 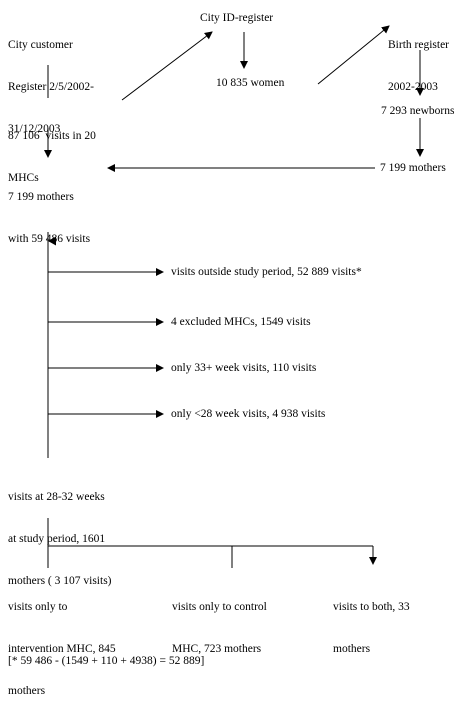 I want to click on mothers-main-line1: 7 199 mothers, so click(x=41, y=197).